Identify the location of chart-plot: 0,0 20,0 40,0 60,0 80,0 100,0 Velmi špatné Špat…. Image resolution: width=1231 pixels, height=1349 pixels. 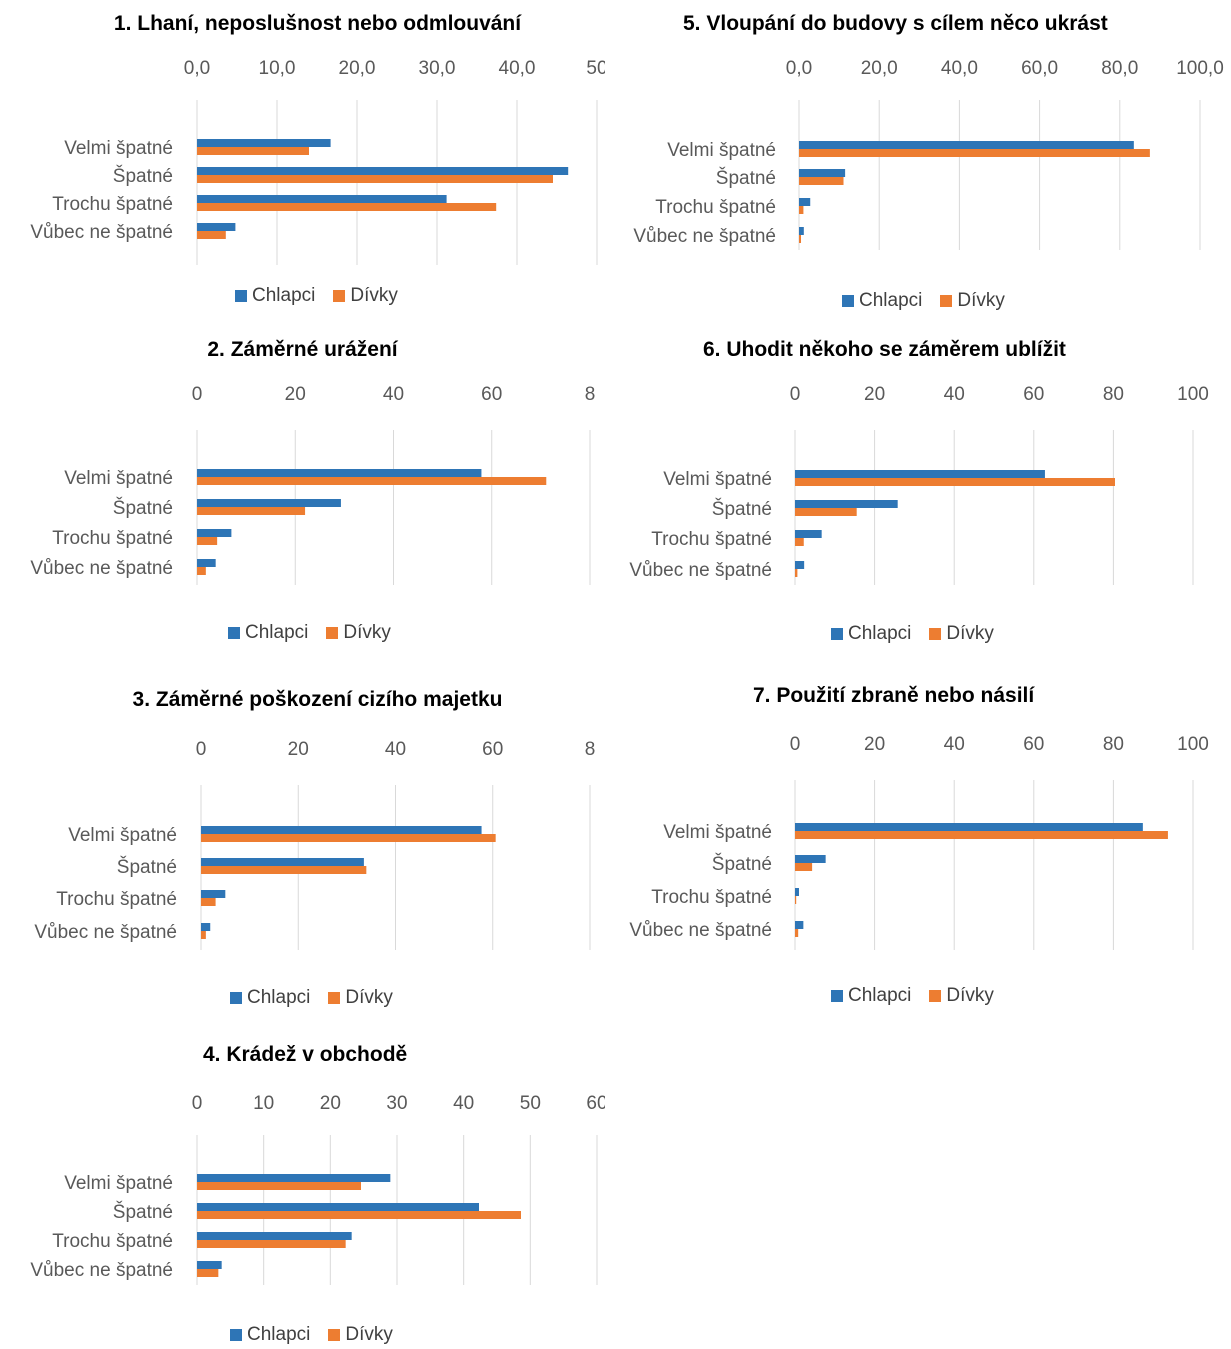
(928, 154).